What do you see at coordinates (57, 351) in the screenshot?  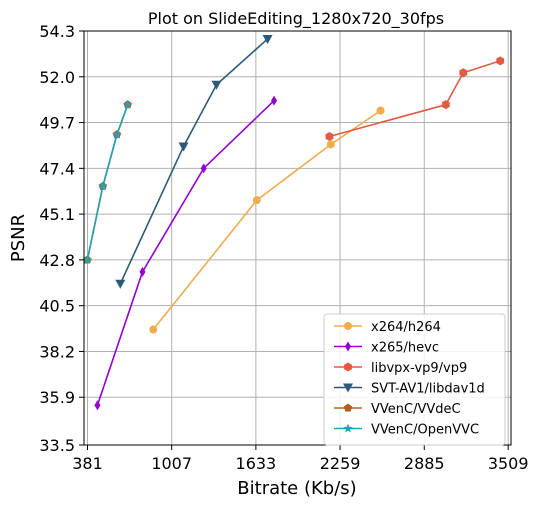 I see `y-tick-label: 38.2` at bounding box center [57, 351].